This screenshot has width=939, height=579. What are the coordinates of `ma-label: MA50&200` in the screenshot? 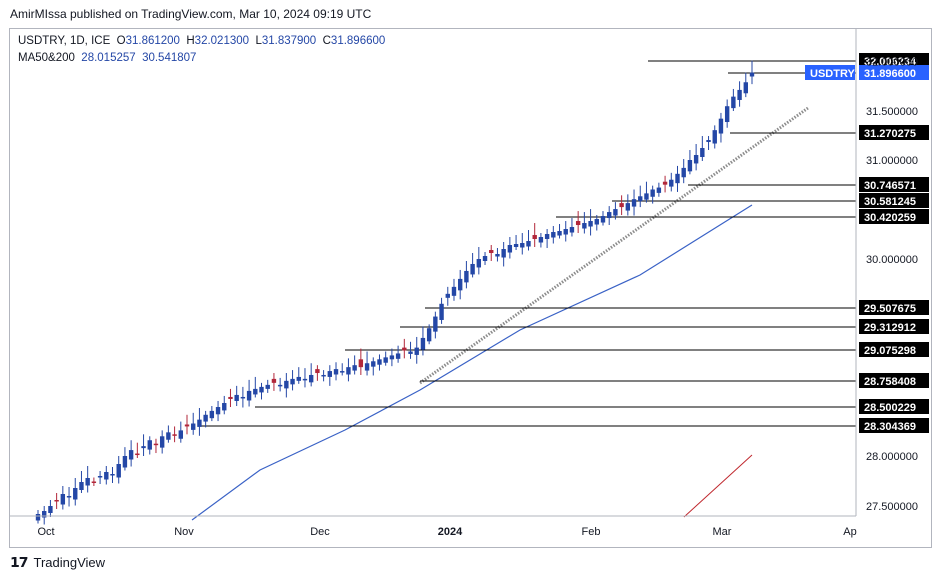 It's located at (46, 58).